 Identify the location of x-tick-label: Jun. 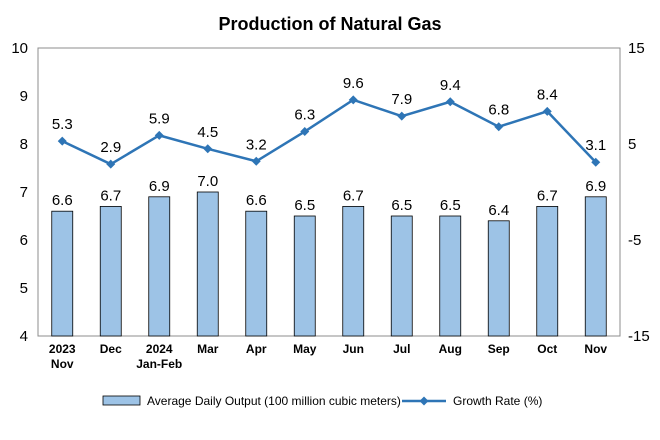
(353, 349).